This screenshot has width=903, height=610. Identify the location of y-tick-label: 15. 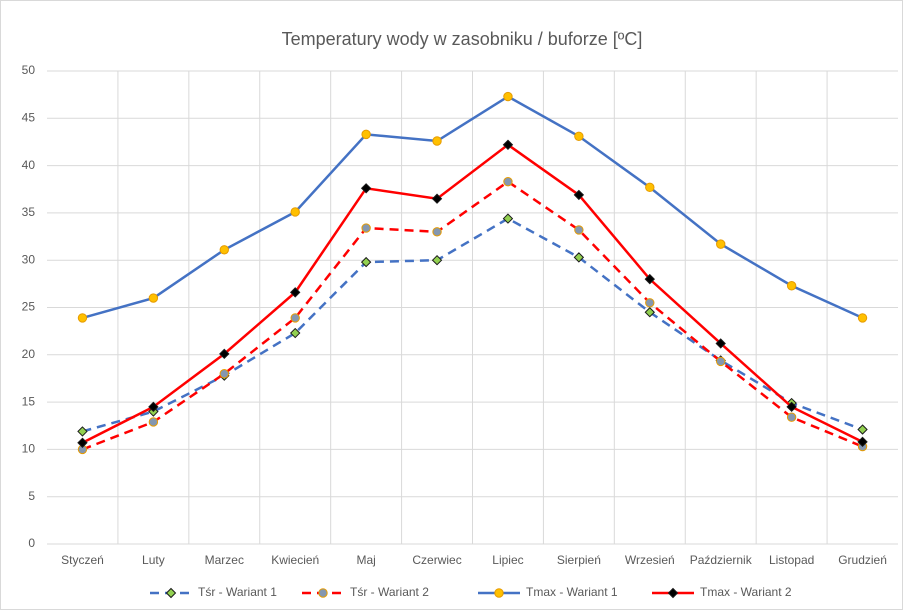
(29, 401).